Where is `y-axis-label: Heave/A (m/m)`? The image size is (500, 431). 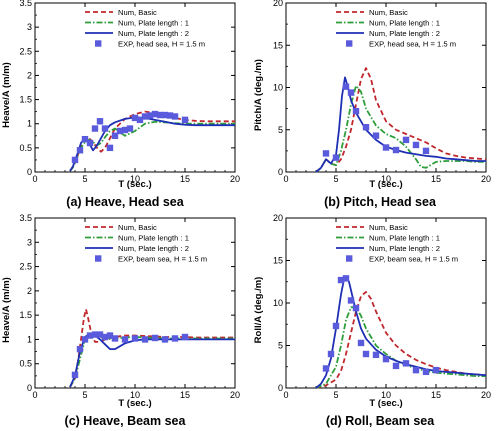
y-axis-label: Heave/A (m/m) is located at coordinates (6, 95).